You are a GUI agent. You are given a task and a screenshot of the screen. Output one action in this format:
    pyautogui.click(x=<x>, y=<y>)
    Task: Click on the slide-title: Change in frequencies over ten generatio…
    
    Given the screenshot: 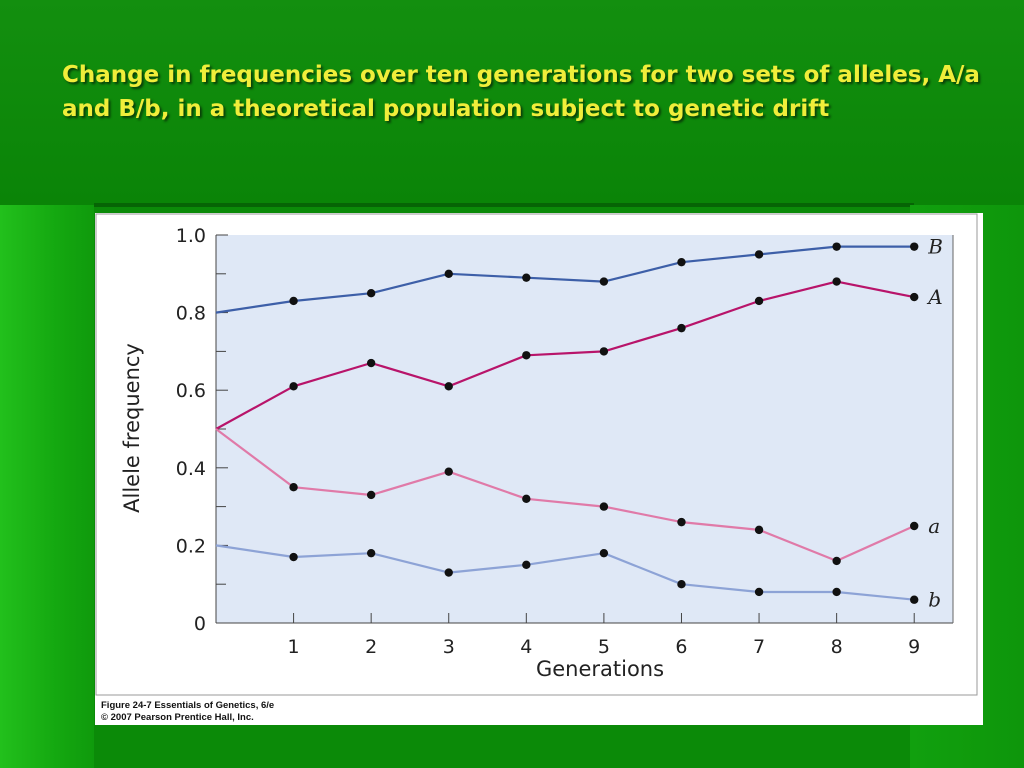 What is the action you would take?
    pyautogui.click(x=521, y=92)
    